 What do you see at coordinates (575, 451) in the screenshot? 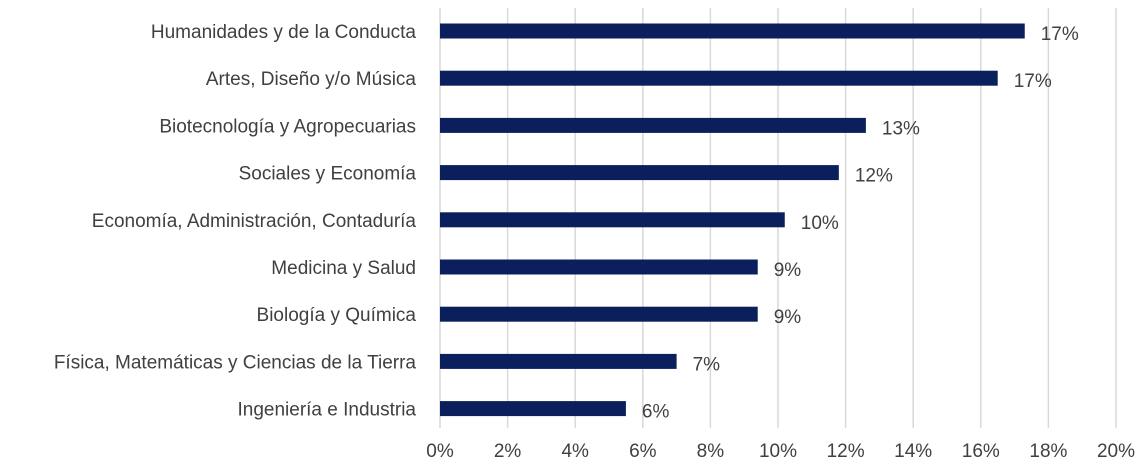
I see `x-tick-label: 4%` at bounding box center [575, 451].